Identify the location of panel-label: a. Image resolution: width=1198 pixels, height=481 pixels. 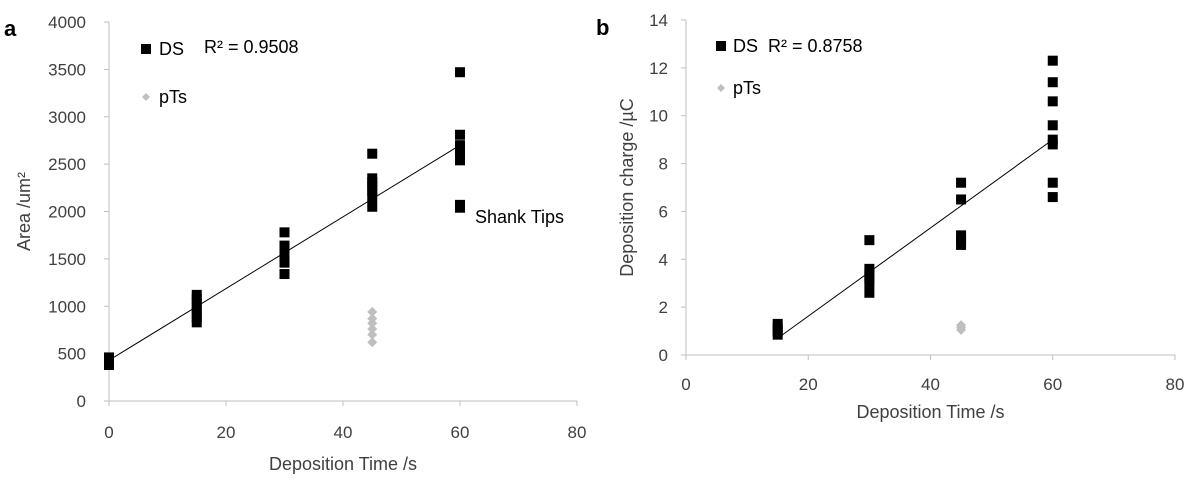
(10, 28).